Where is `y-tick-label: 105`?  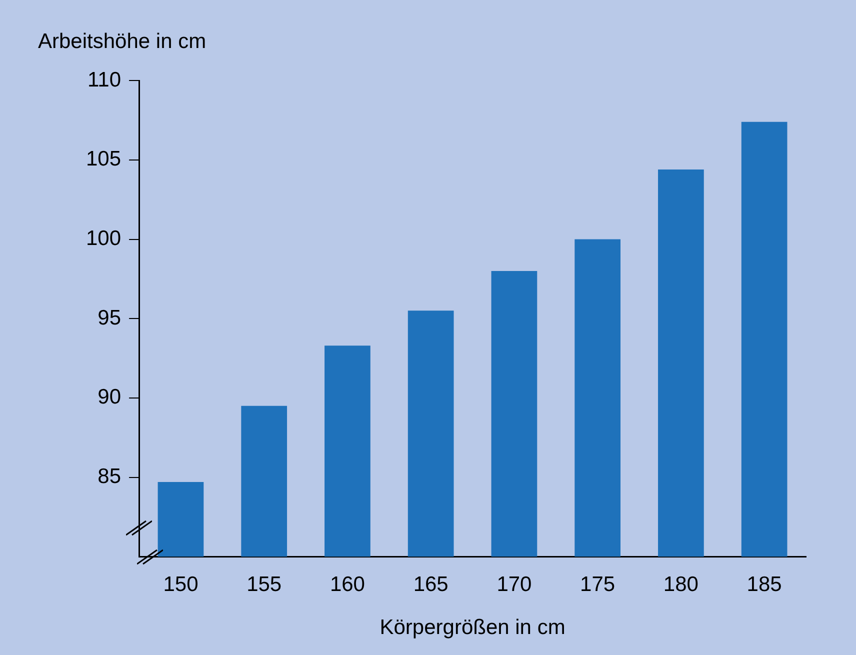
y-tick-label: 105 is located at coordinates (104, 159).